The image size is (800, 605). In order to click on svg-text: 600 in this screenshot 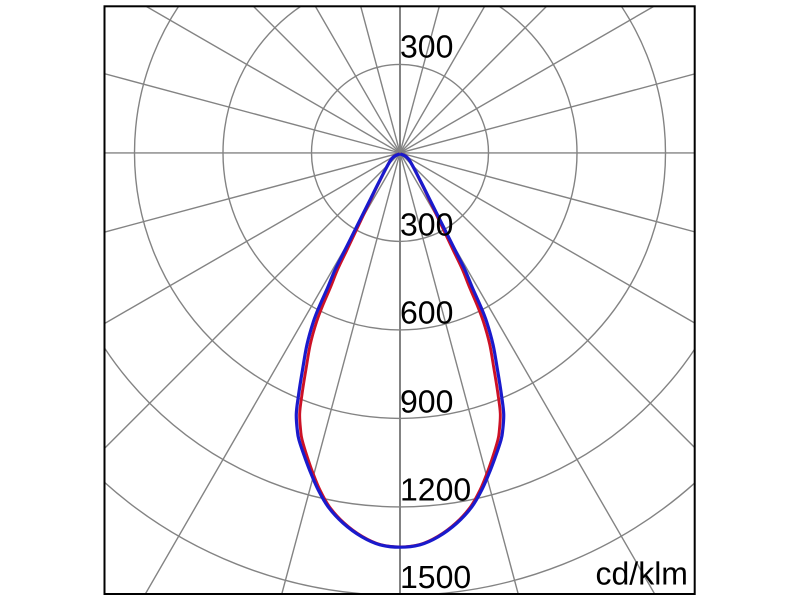, I will do `click(426, 313)`.